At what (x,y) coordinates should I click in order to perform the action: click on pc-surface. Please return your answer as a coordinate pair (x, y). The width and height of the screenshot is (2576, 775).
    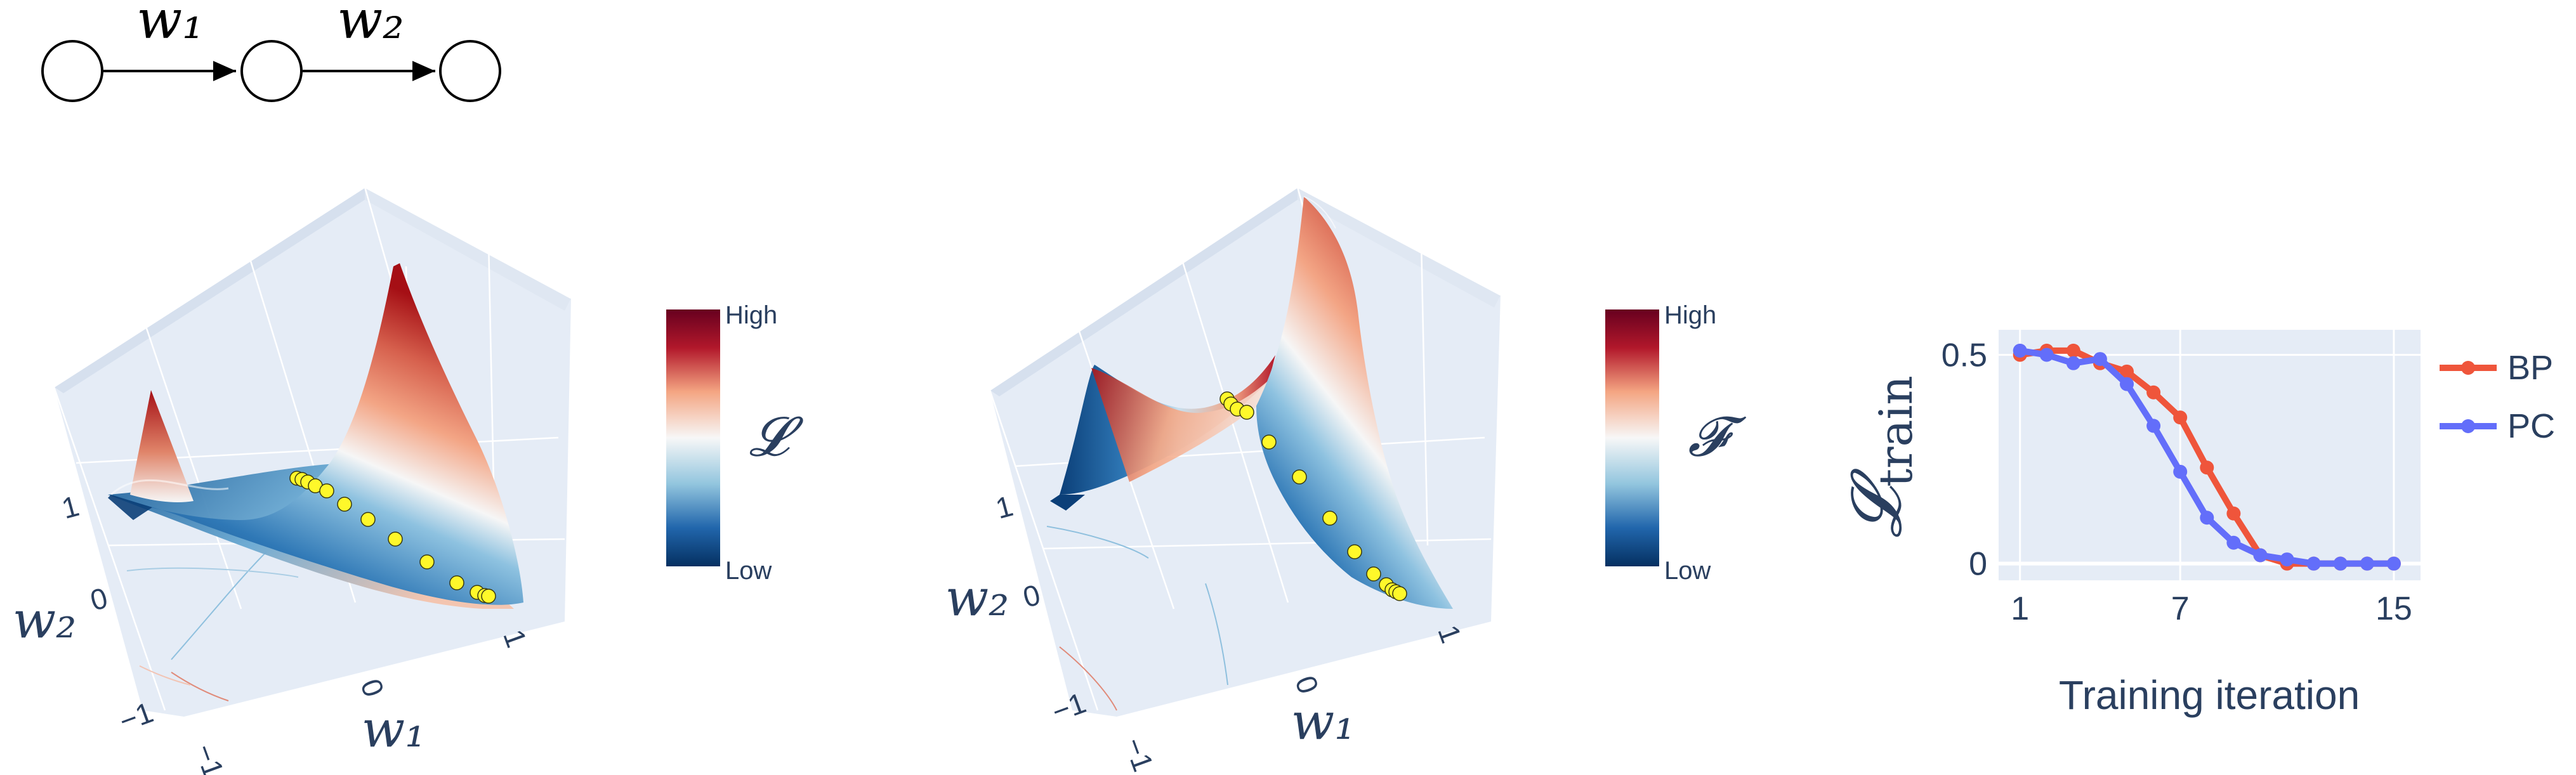
    Looking at the image, I should click on (1251, 402).